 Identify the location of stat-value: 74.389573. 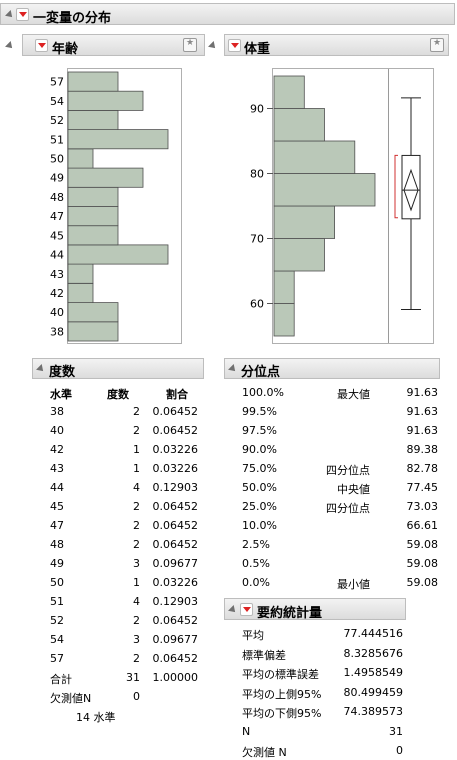
(373, 711).